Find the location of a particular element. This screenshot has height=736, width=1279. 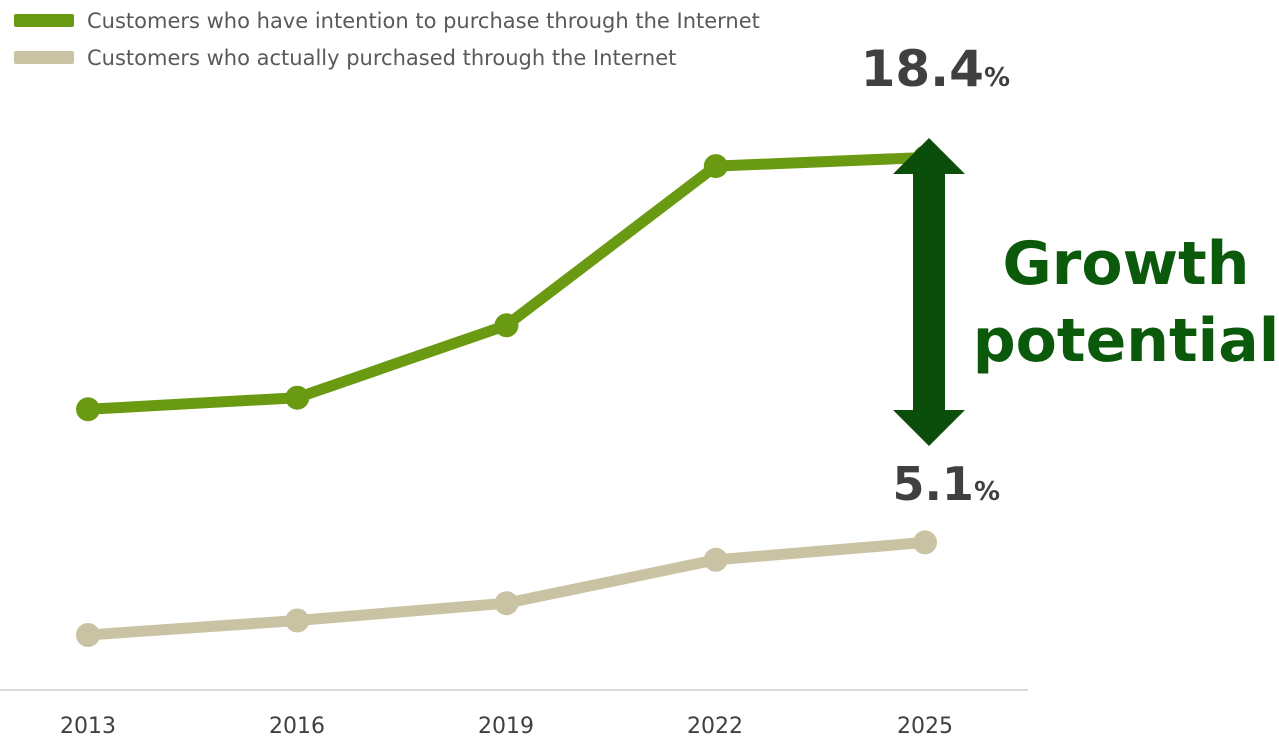

x-tick-label: 2022 is located at coordinates (715, 725).